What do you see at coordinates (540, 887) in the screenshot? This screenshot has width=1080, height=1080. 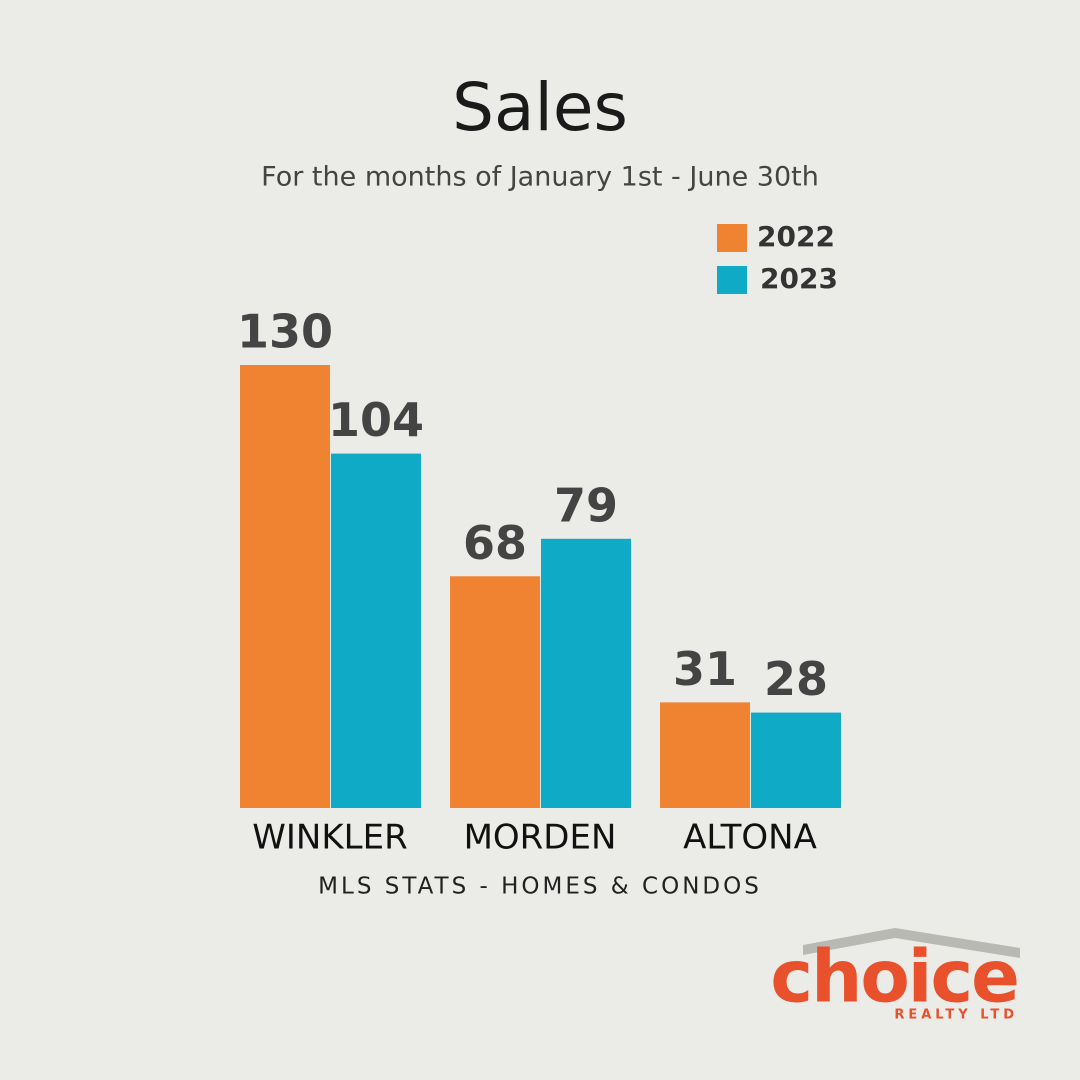 I see `chart-caption: MLS STATS - HOMES & CONDOS` at bounding box center [540, 887].